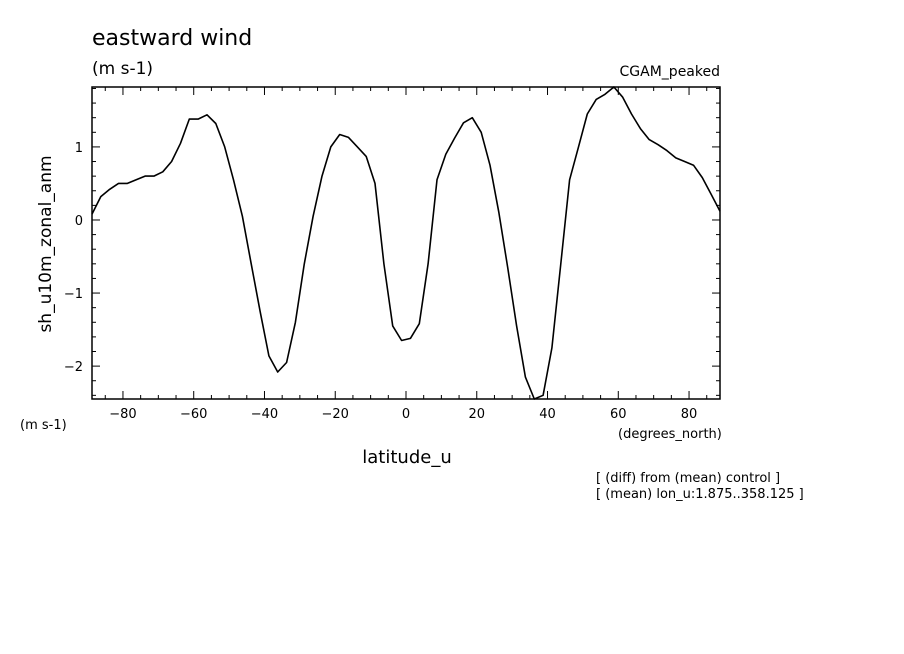  What do you see at coordinates (264, 414) in the screenshot?
I see `x-tick-label: −40` at bounding box center [264, 414].